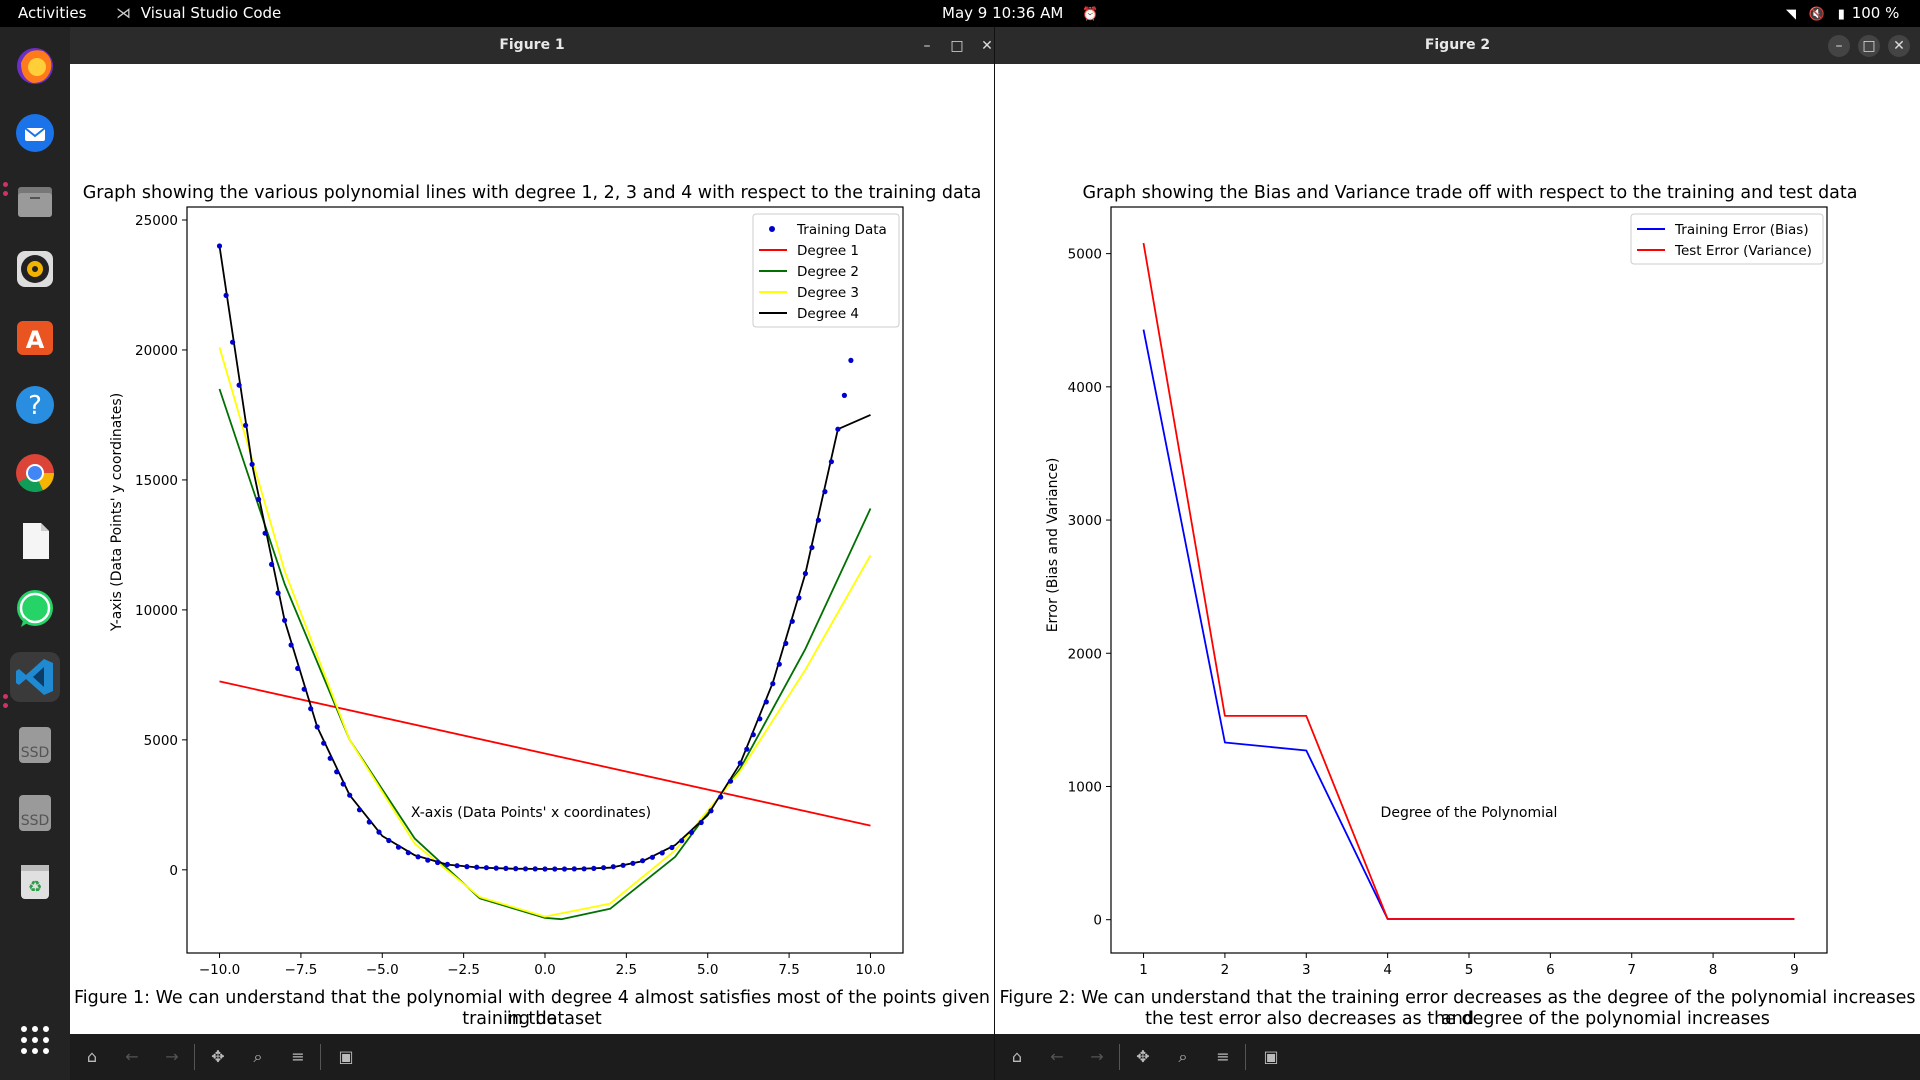 The width and height of the screenshot is (1920, 1080). I want to click on title-bar: Figure 1 – □ ✕, so click(532, 45).